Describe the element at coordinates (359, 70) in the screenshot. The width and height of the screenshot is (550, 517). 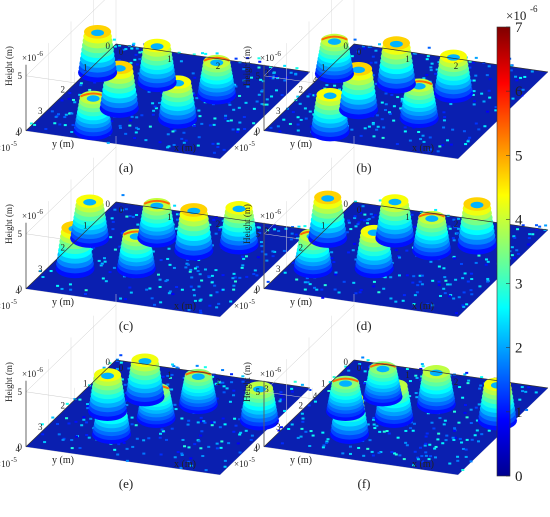
I see `ring-hole` at that location.